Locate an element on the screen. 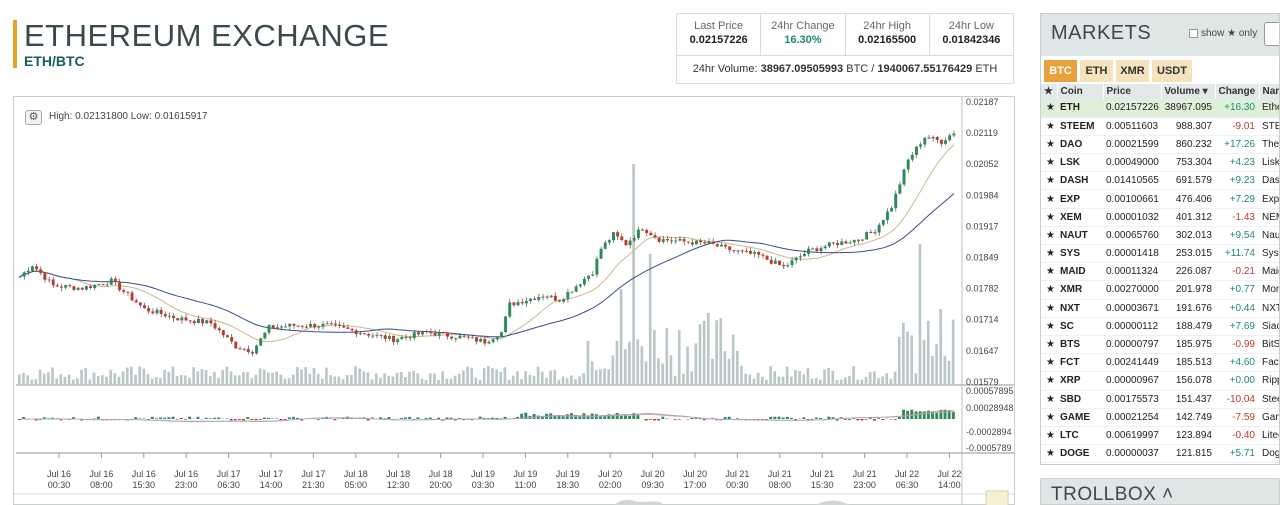 The height and width of the screenshot is (505, 1280). search-icon is located at coordinates (1271, 34).